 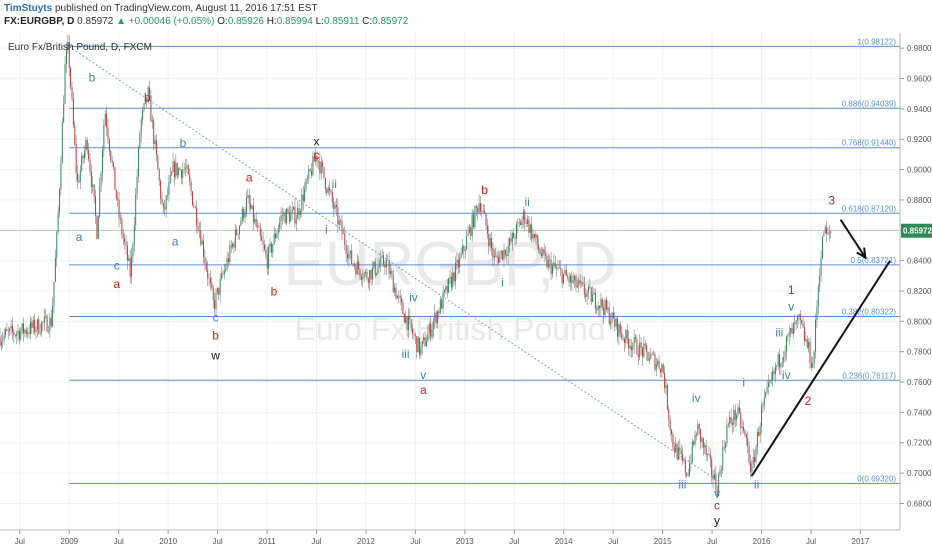 What do you see at coordinates (28, 8) in the screenshot?
I see `author-link: TimStuyts` at bounding box center [28, 8].